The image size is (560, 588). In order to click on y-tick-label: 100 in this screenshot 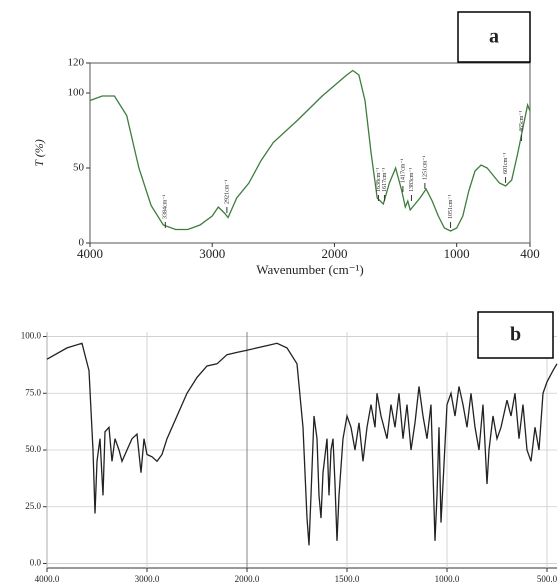, I will do `click(76, 93)`.